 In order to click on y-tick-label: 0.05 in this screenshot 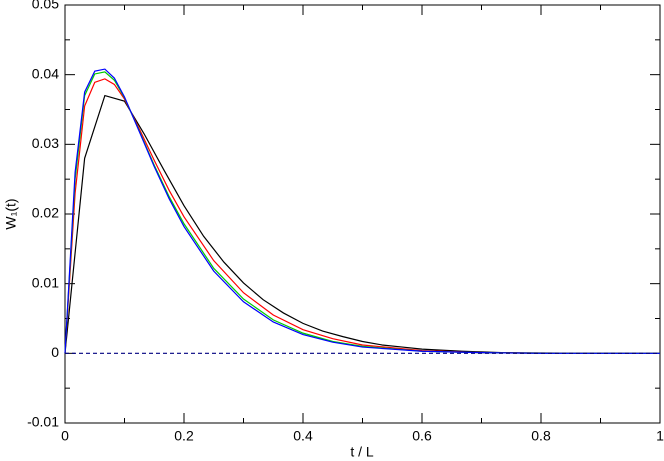, I will do `click(45, 6)`.